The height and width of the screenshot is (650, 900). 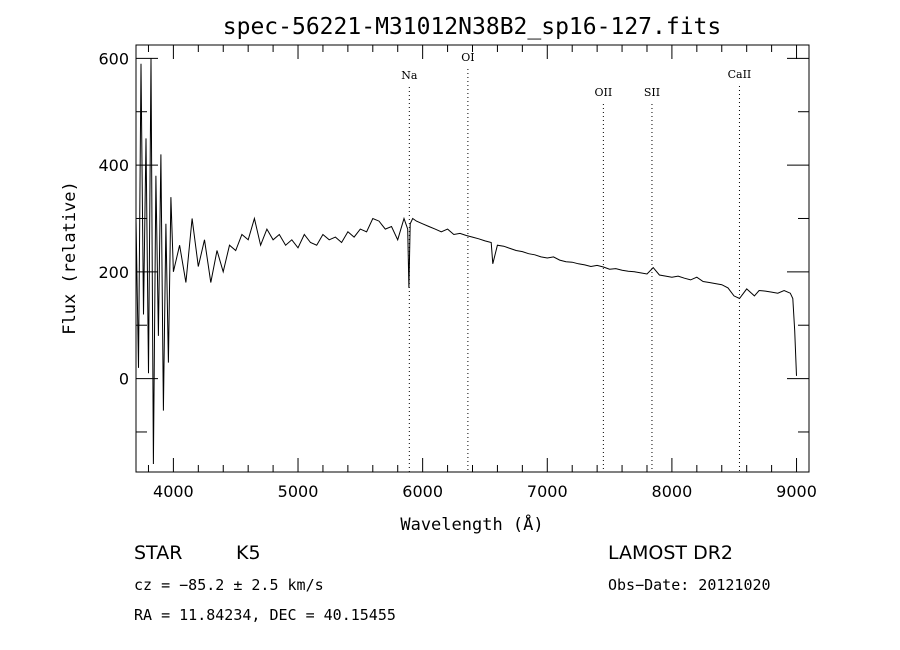 I want to click on coordinates: RA = 11.84234, DEC = 40.15455, so click(x=265, y=615).